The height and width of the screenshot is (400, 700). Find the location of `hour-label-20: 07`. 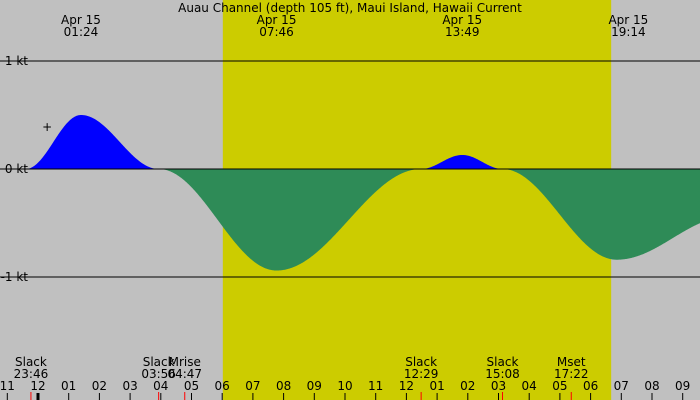

hour-label-20: 07 is located at coordinates (621, 386).